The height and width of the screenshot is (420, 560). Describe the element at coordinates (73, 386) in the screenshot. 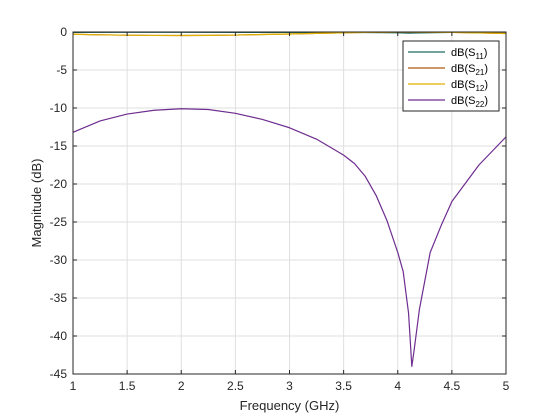

I see `x-tick-label: 1` at that location.